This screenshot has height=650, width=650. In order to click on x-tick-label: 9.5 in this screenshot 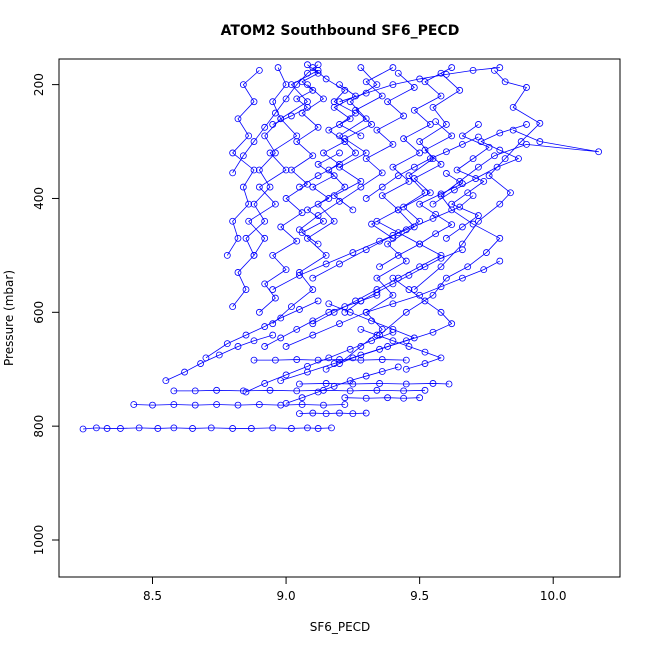, I will do `click(419, 596)`.